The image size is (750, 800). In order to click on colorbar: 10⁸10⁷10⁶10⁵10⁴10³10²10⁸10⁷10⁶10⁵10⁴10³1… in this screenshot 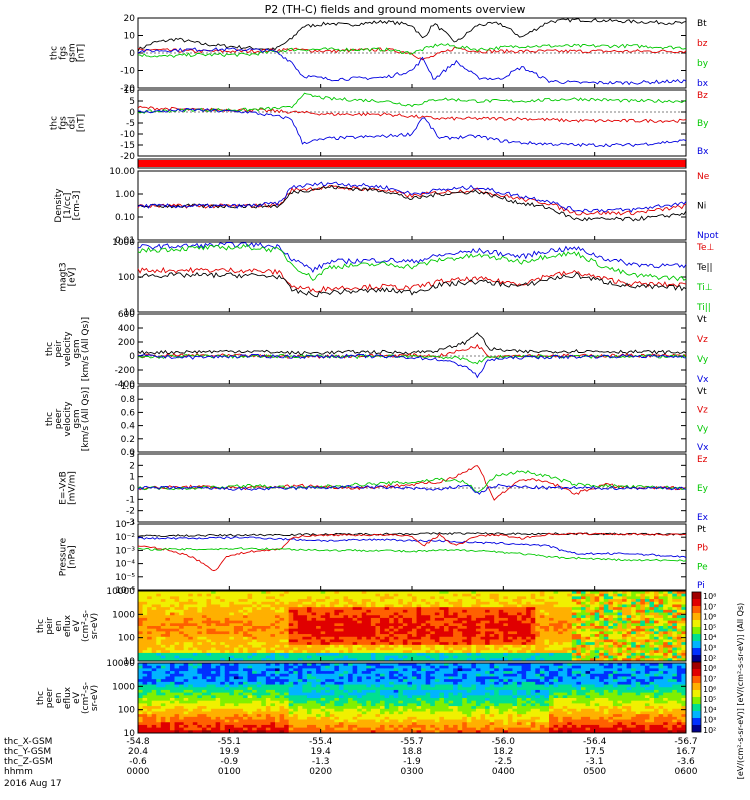, I will do `click(718, 685)`.